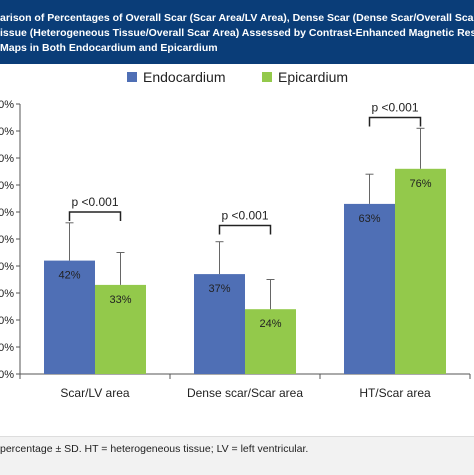  I want to click on legend-label-epicardium: Epicardium, so click(313, 77).